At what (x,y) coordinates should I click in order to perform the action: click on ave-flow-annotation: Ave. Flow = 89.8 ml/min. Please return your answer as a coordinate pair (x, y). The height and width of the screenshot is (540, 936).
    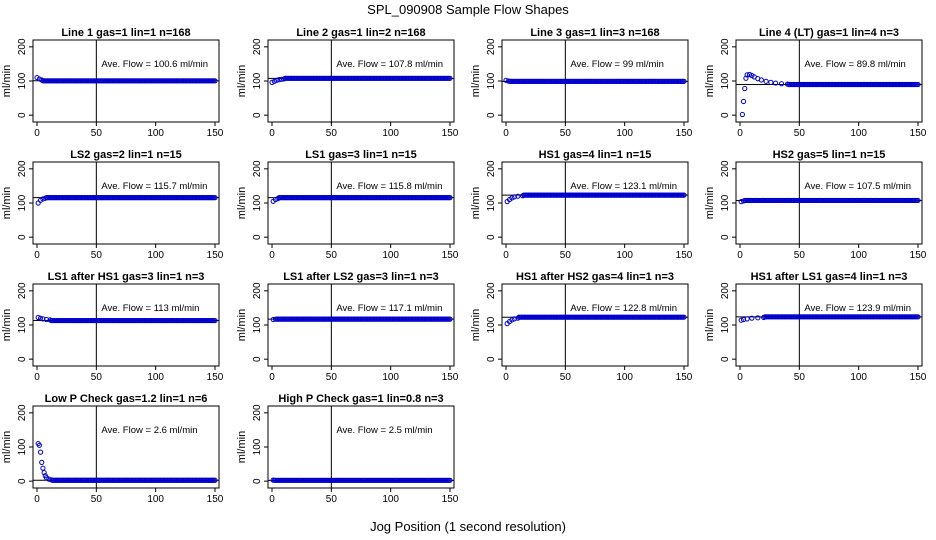
    Looking at the image, I should click on (854, 64).